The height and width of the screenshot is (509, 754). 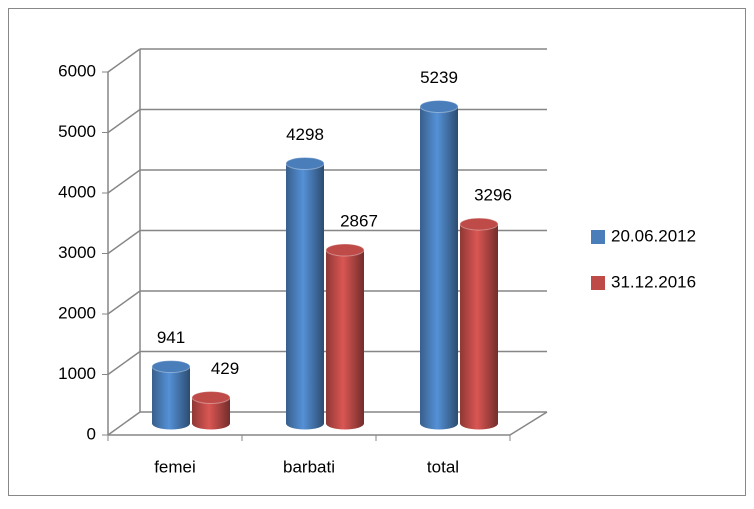 What do you see at coordinates (175, 466) in the screenshot?
I see `x-tick-label: femei` at bounding box center [175, 466].